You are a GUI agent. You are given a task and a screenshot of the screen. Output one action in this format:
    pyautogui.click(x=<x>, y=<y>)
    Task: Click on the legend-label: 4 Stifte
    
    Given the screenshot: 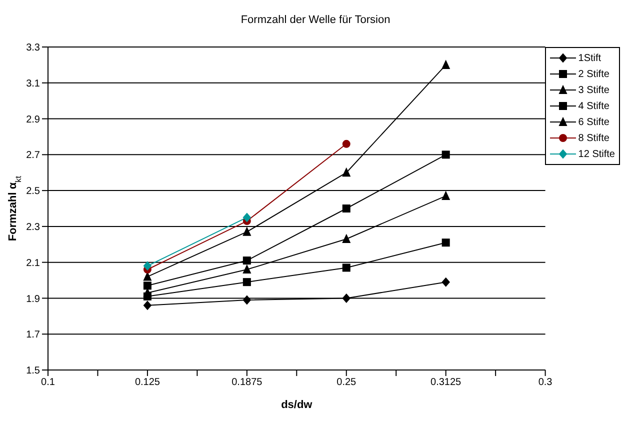 What is the action you would take?
    pyautogui.click(x=594, y=106)
    